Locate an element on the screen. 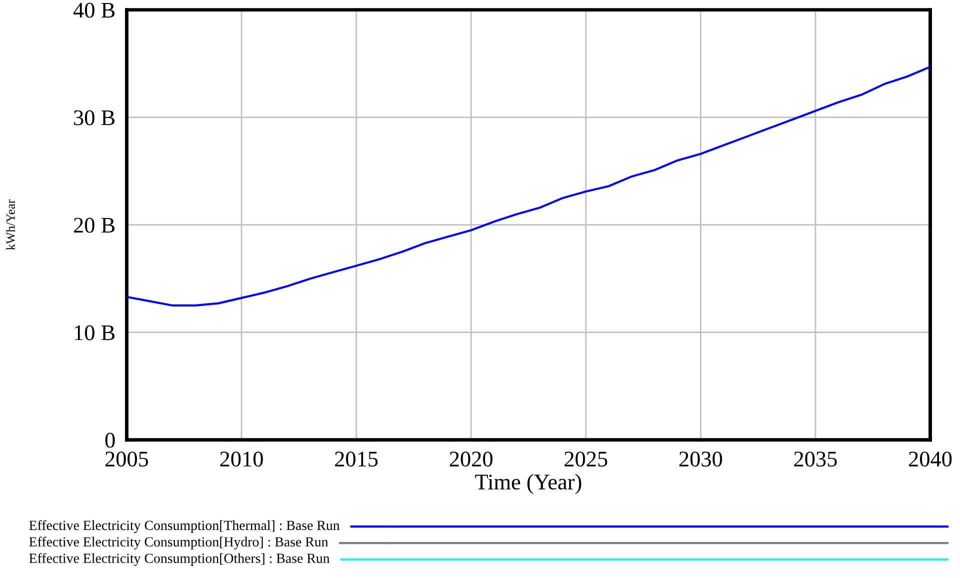 This screenshot has width=960, height=578. x-tick-label: 2025 is located at coordinates (586, 459).